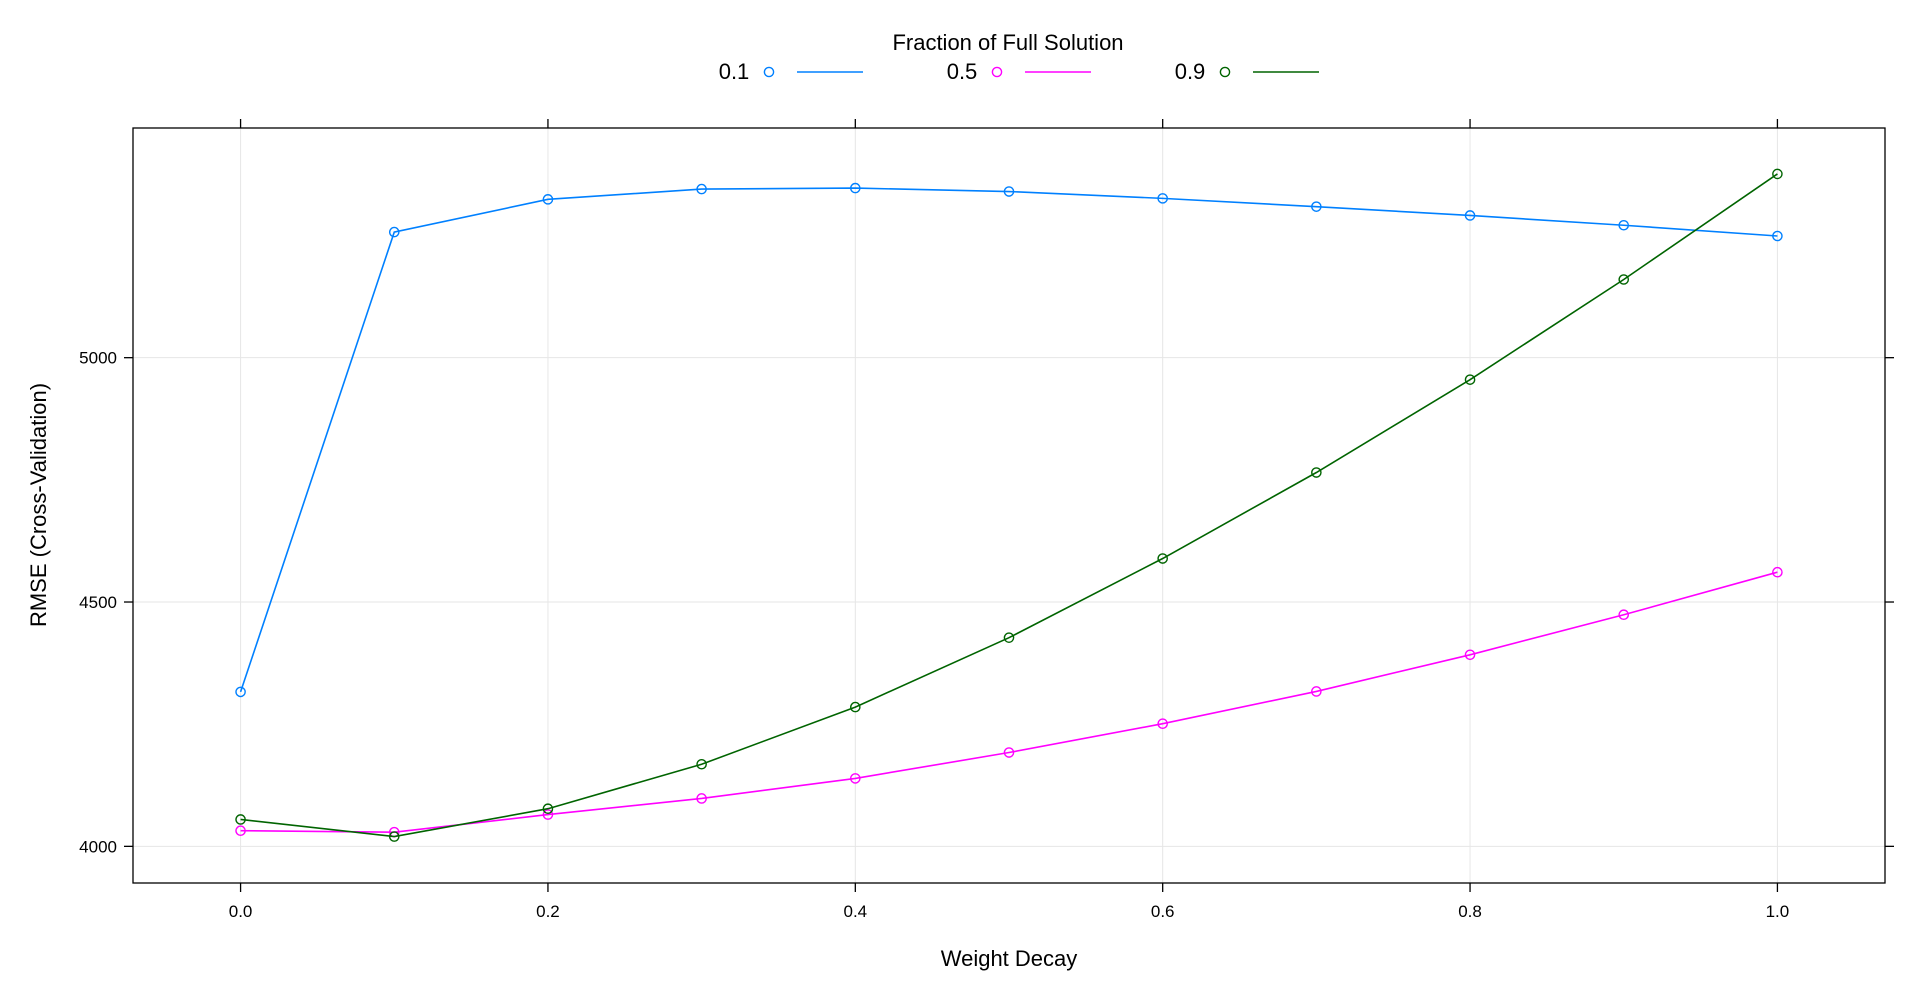 This screenshot has width=1920, height=991. Describe the element at coordinates (98, 358) in the screenshot. I see `y-tick-label: 5000` at that location.